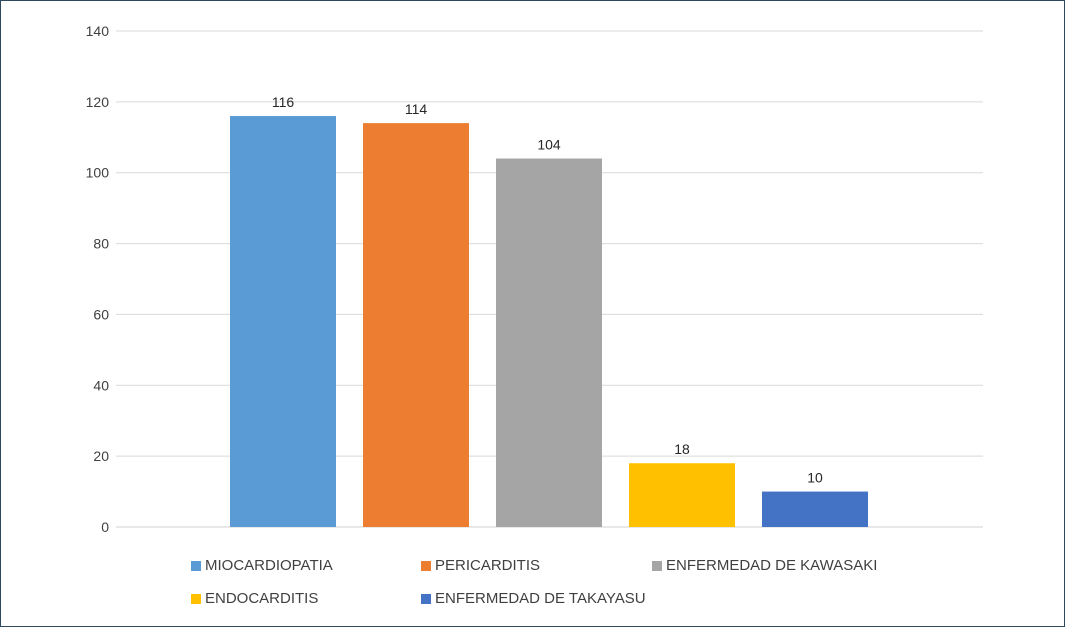 The image size is (1065, 631). What do you see at coordinates (549, 145) in the screenshot?
I see `data-label: 104` at bounding box center [549, 145].